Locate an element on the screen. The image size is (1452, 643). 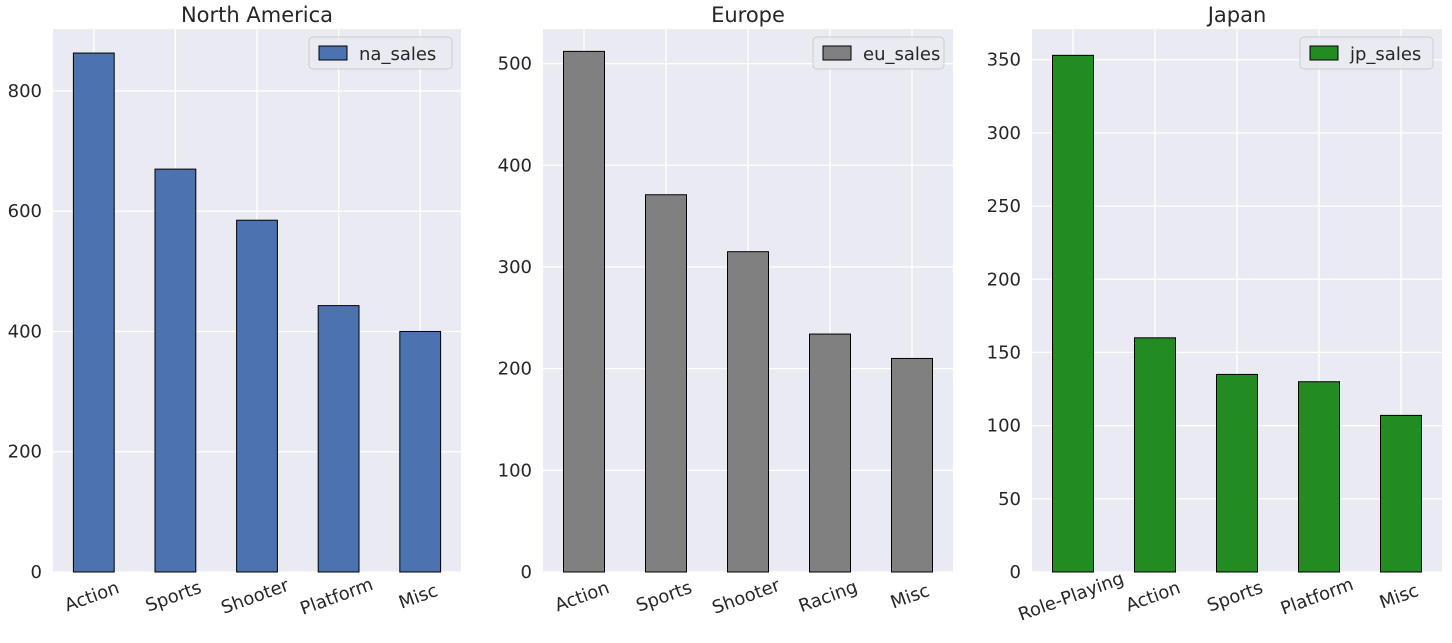
x-tick-label: Role-Playing is located at coordinates (1071, 597).